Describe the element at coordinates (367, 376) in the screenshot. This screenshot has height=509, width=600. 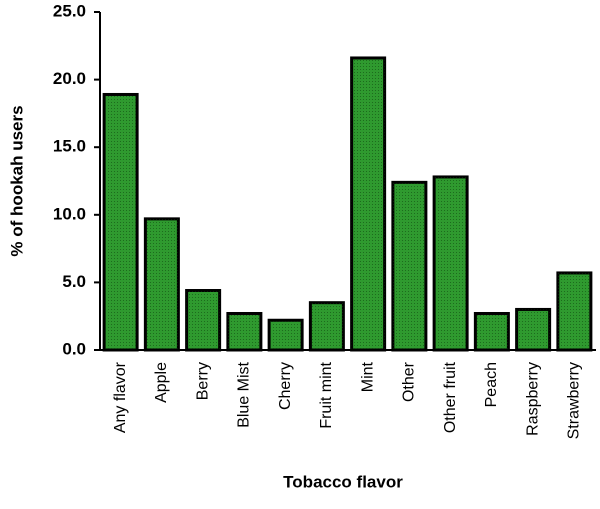
I see `x-tick-label: Mint` at that location.